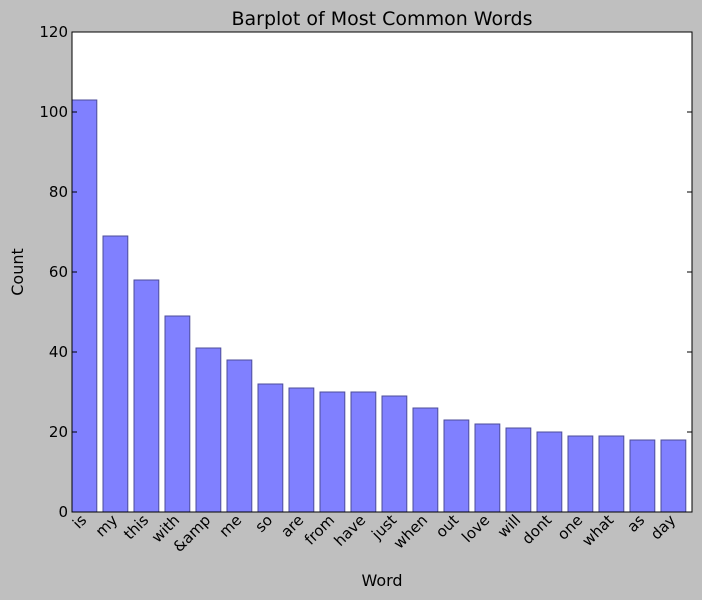 The height and width of the screenshot is (600, 702). I want to click on x-tick-label-out: out, so click(447, 526).